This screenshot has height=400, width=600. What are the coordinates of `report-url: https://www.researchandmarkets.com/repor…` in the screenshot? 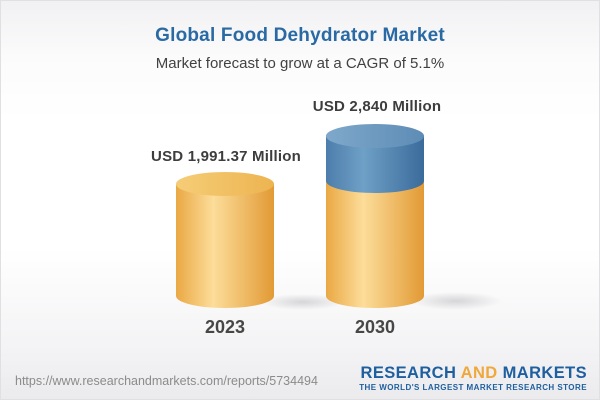 It's located at (166, 381).